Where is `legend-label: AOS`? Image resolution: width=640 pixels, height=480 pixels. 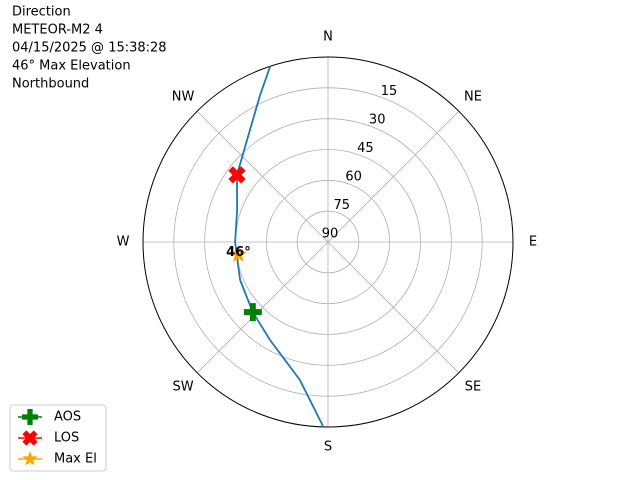 legend-label: AOS is located at coordinates (67, 417).